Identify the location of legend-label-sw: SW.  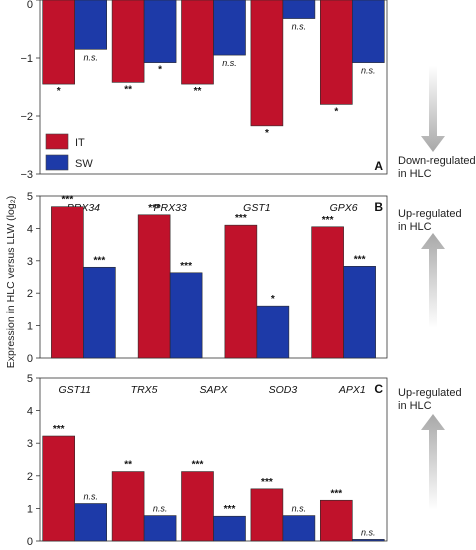
(84, 164).